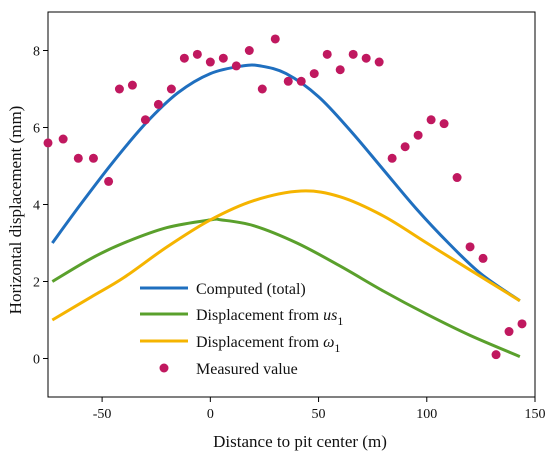 The height and width of the screenshot is (462, 550). Describe the element at coordinates (337, 348) in the screenshot. I see `legend-label-omega1-sub: 1` at that location.